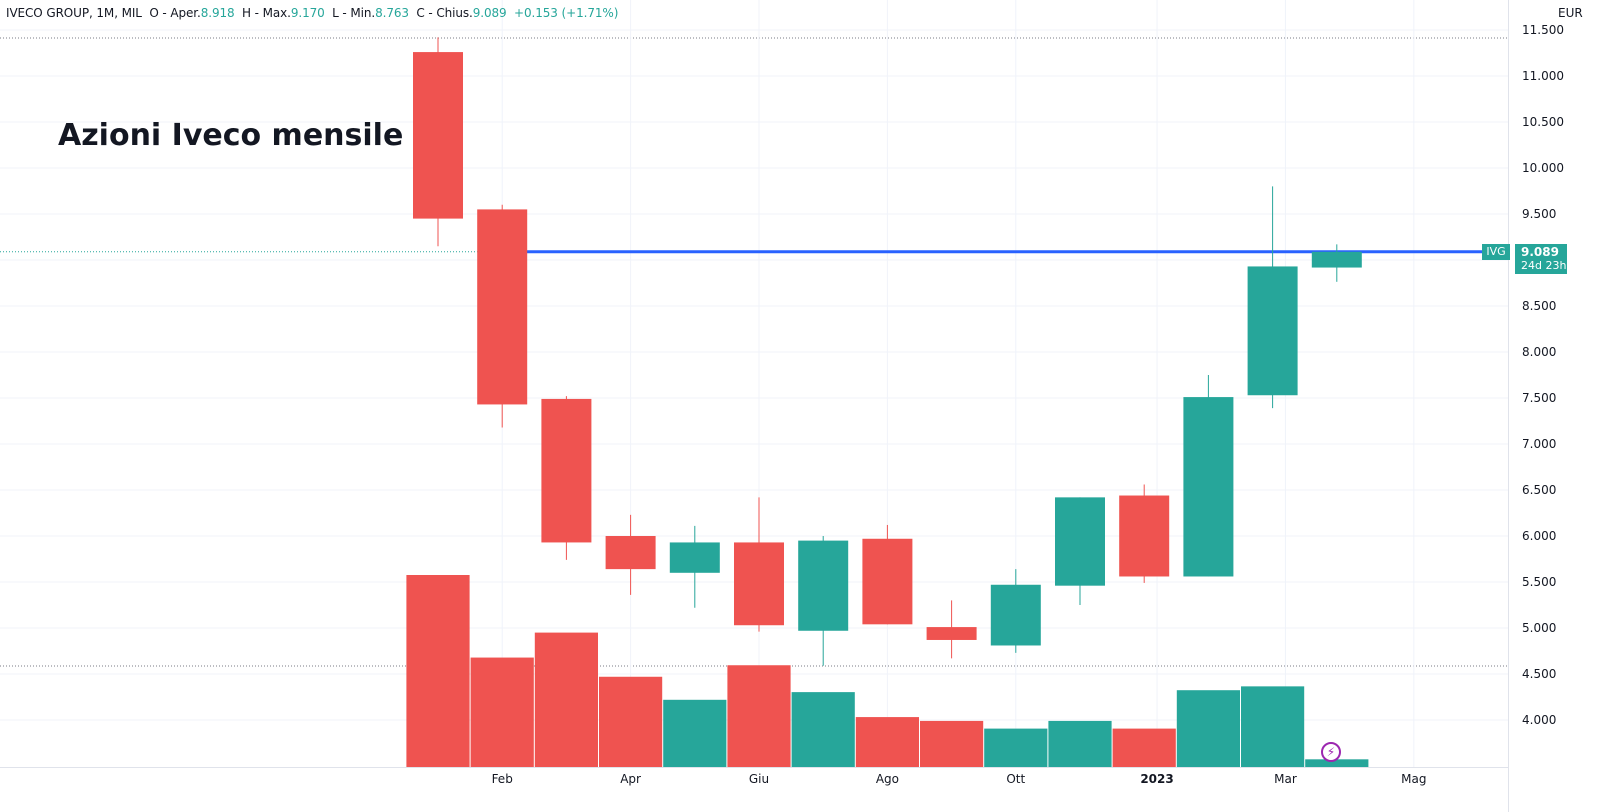 The image size is (1604, 812). What do you see at coordinates (1496, 252) in the screenshot?
I see `symbol-tag: IVG` at bounding box center [1496, 252].